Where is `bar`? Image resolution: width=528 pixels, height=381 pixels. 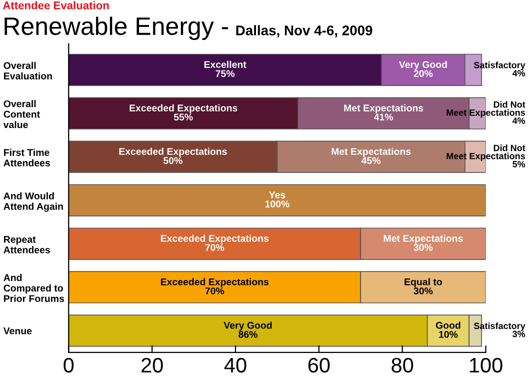 bar is located at coordinates (277, 200).